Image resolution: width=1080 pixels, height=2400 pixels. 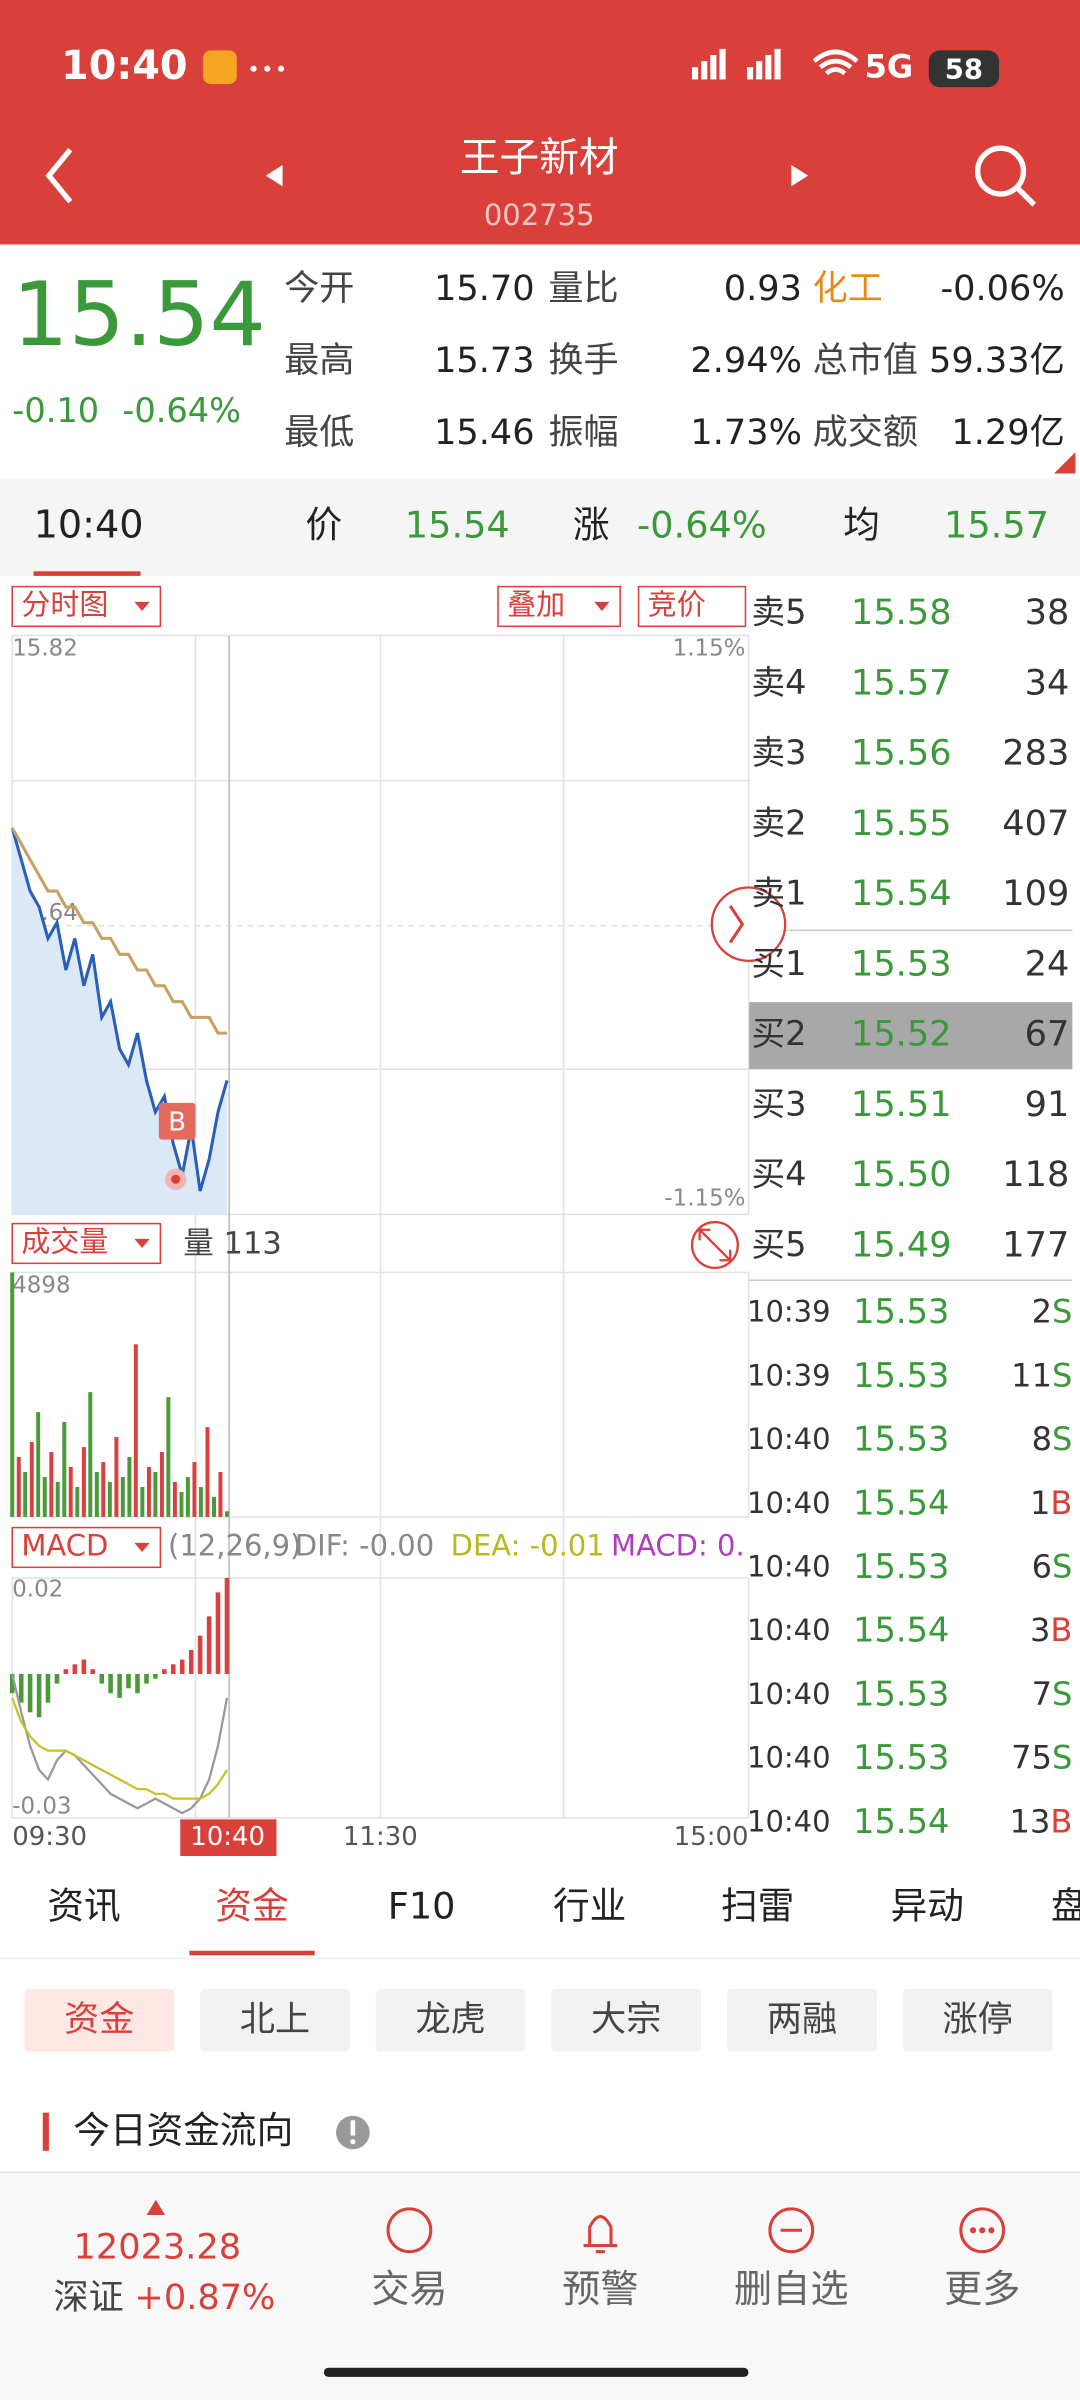 I want to click on field-value: 1.73%, so click(x=746, y=432).